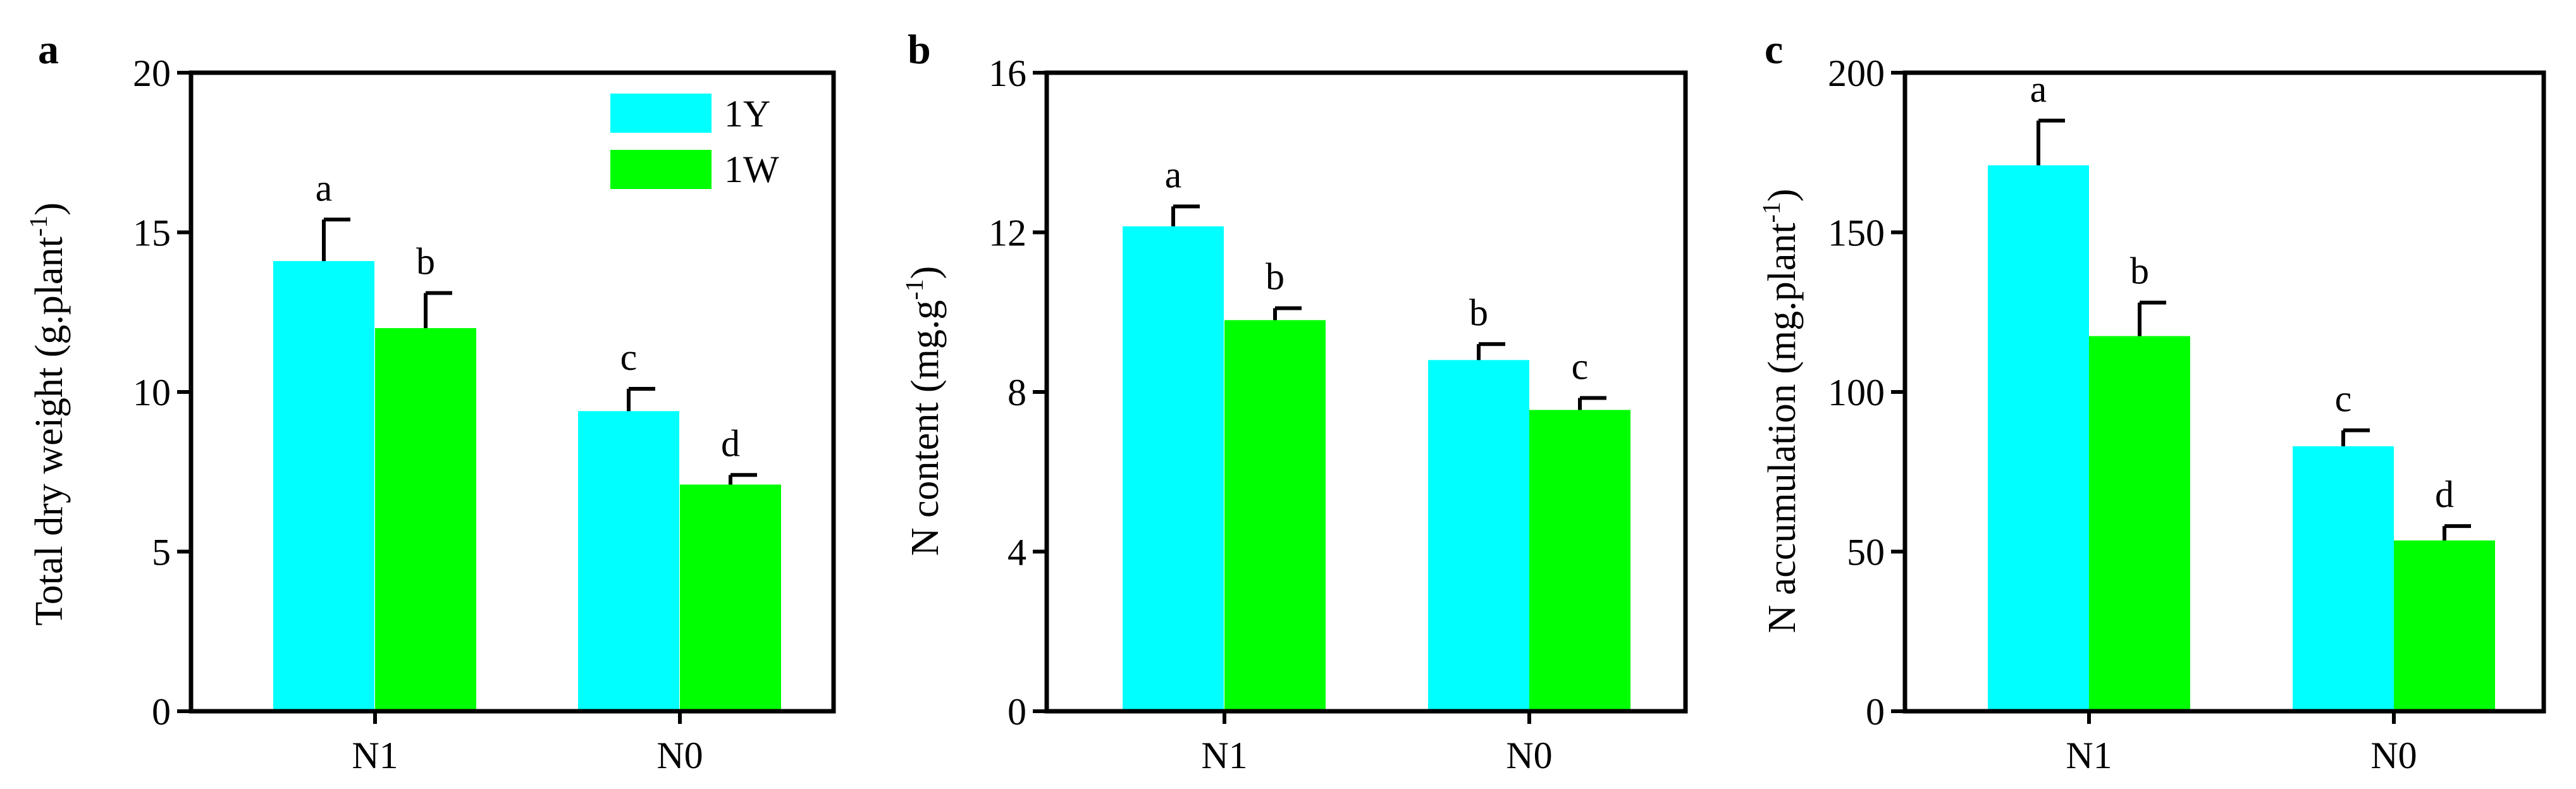 The image size is (2576, 789). What do you see at coordinates (751, 169) in the screenshot?
I see `legend-label-1w: 1W` at bounding box center [751, 169].